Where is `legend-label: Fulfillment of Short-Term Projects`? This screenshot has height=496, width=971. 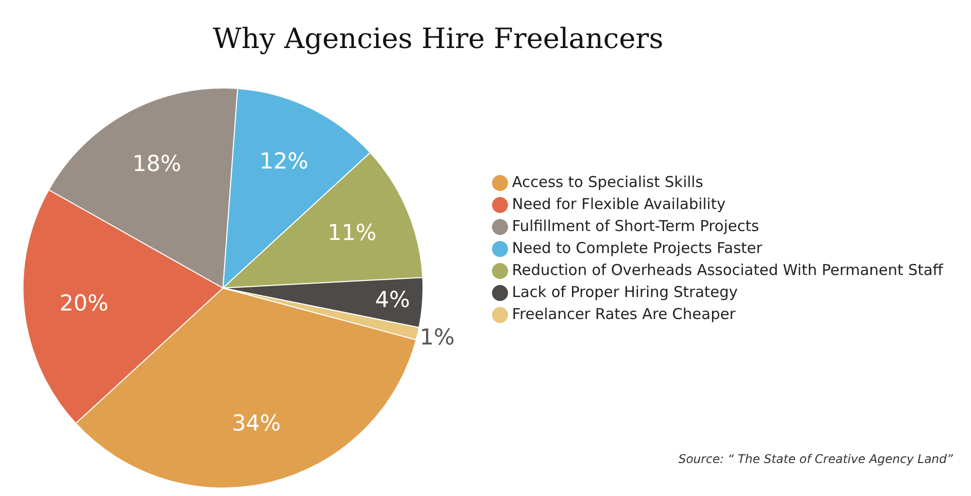 legend-label: Fulfillment of Short-Term Projects is located at coordinates (636, 226).